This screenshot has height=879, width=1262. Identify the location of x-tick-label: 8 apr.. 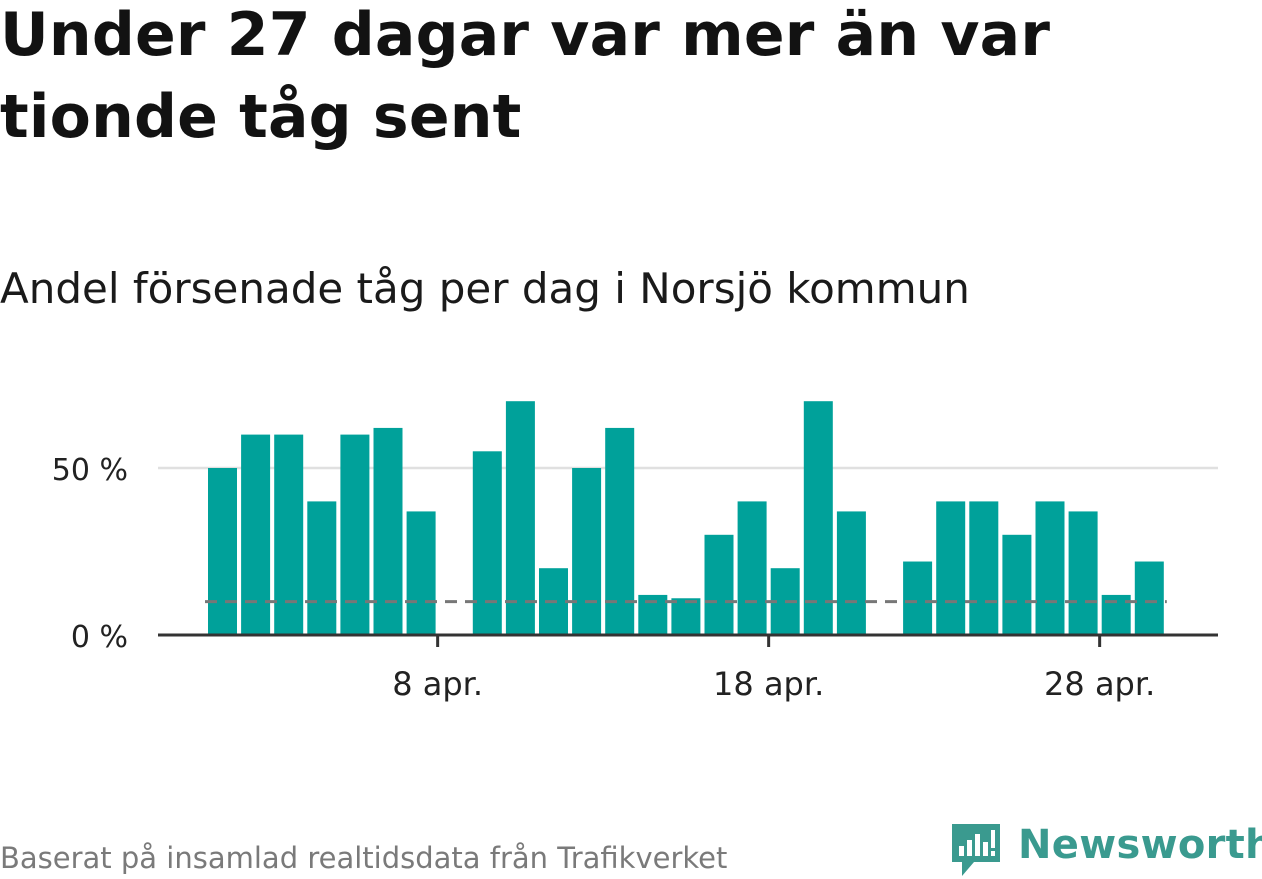
(437, 684).